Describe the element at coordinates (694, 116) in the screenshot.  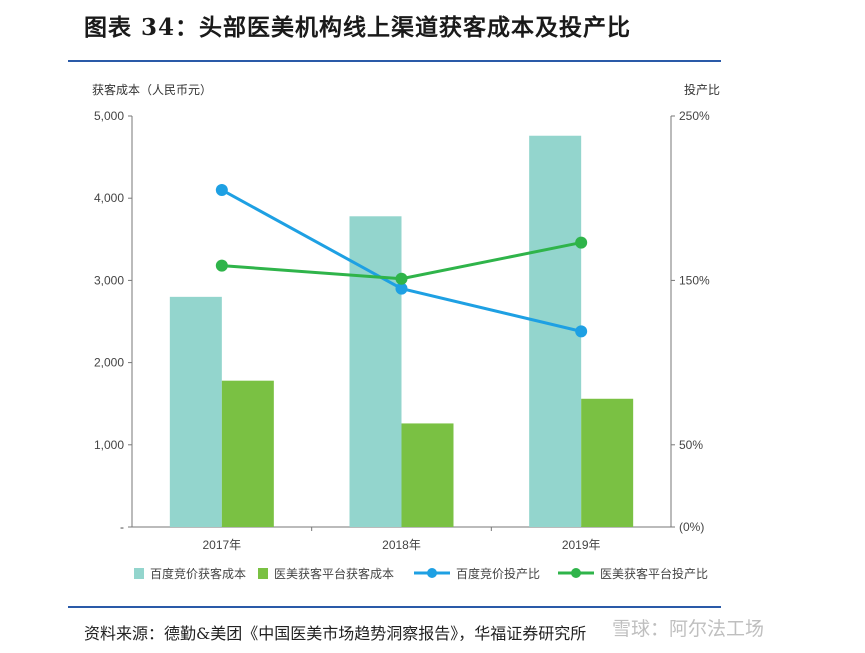
I see `right-tick-label: 250%` at that location.